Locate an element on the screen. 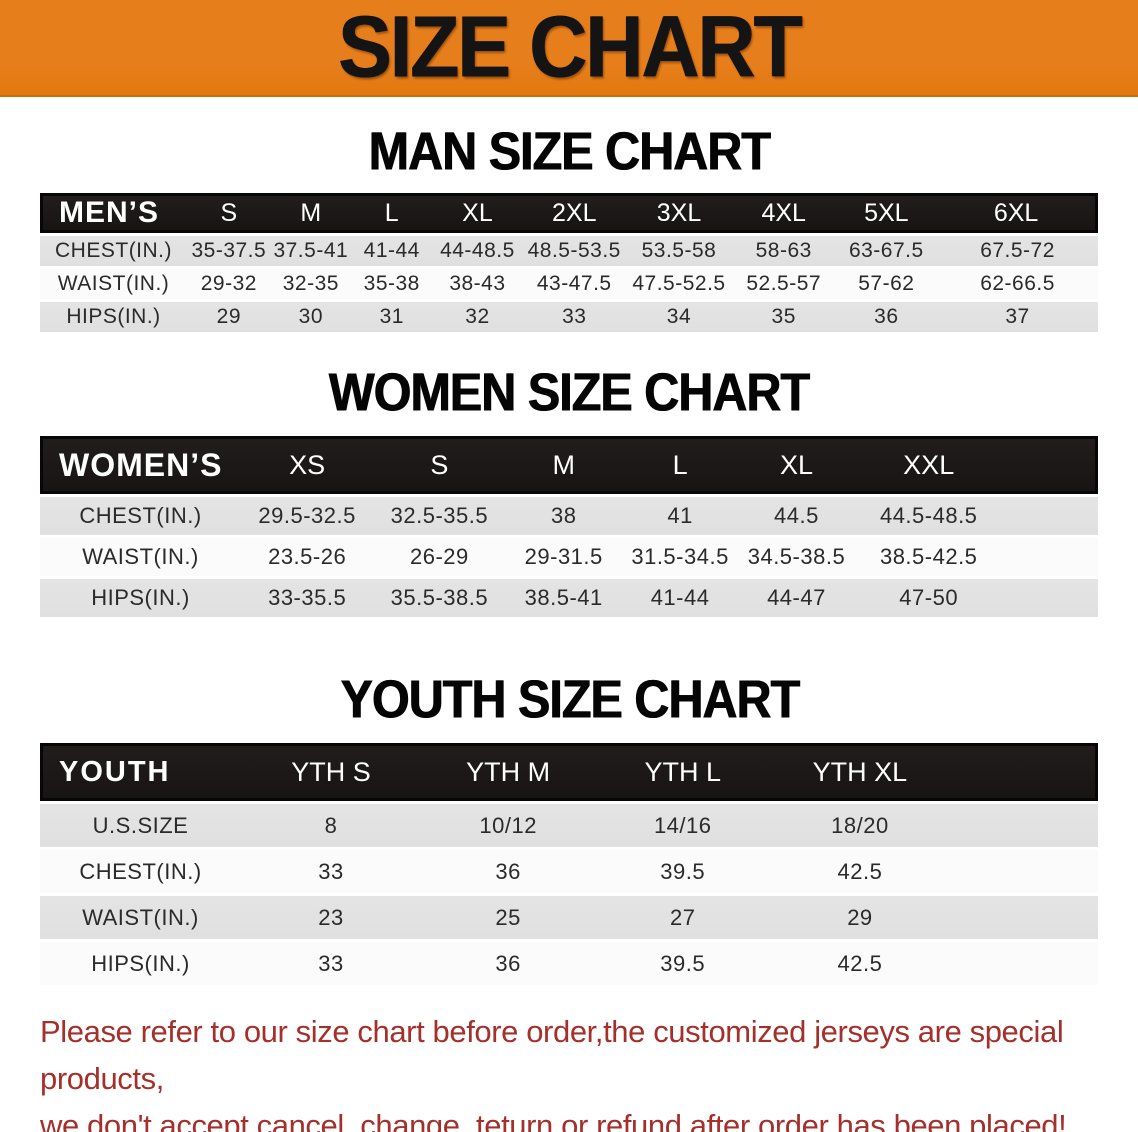  man-section-heading-text: MAN SIZE CHART is located at coordinates (569, 151).